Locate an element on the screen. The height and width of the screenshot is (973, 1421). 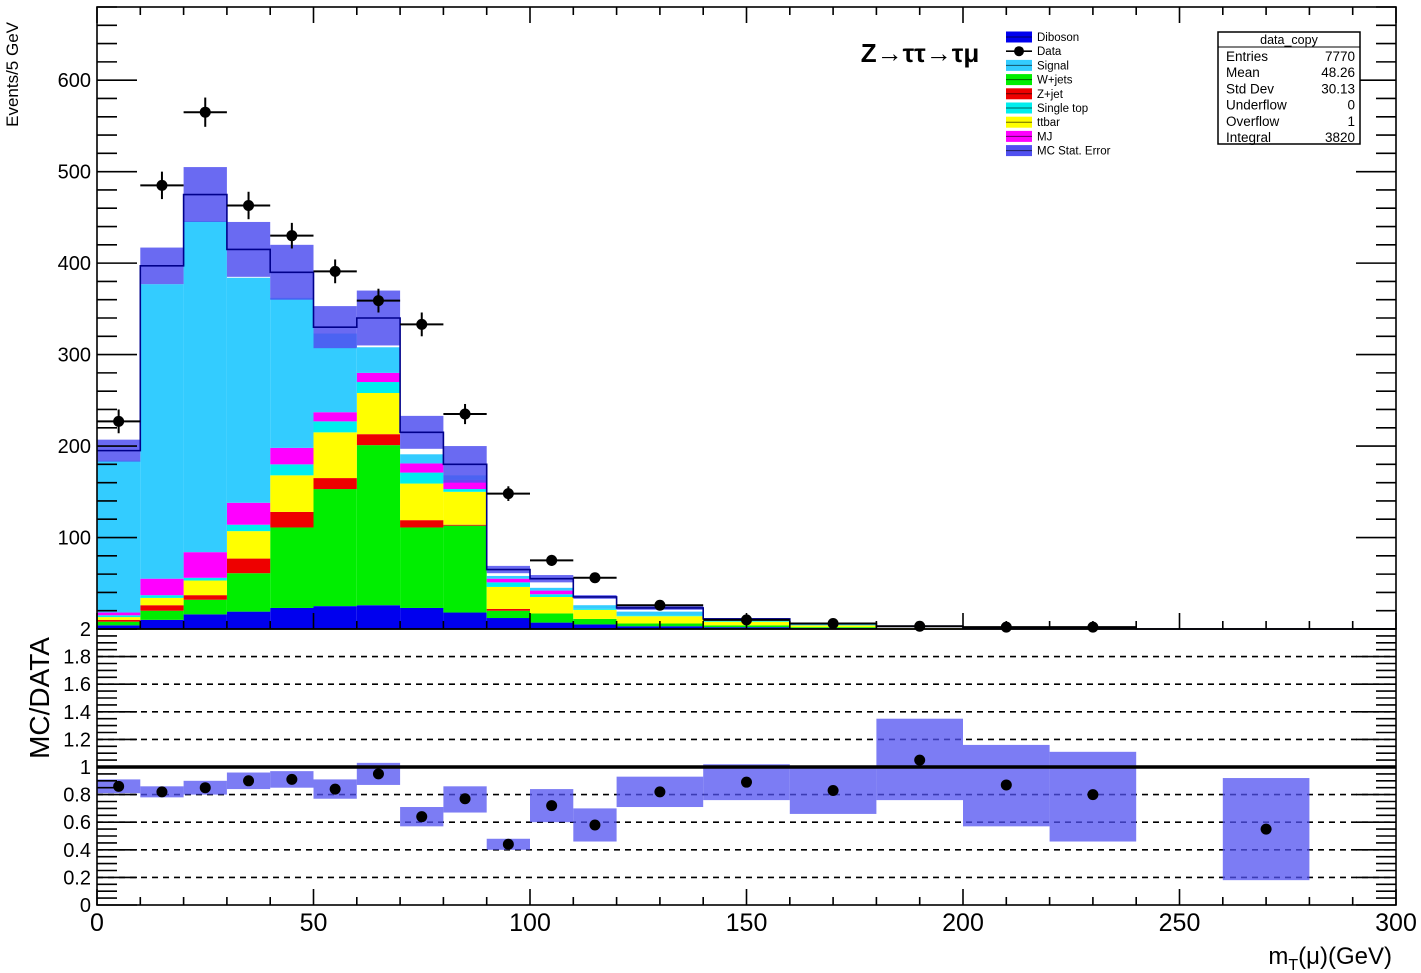
stats-box-label: Entries is located at coordinates (1247, 56).